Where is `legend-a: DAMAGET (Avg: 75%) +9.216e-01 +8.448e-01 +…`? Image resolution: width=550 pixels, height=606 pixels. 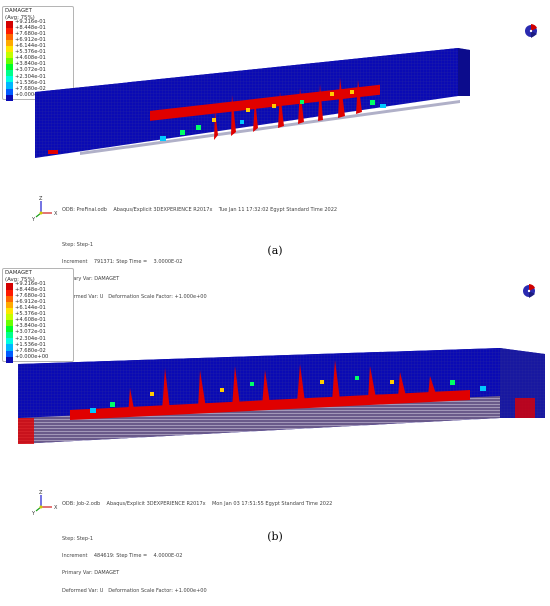 legend-a: DAMAGET (Avg: 75%) +9.216e-01 +8.448e-01 +… is located at coordinates (38, 53).